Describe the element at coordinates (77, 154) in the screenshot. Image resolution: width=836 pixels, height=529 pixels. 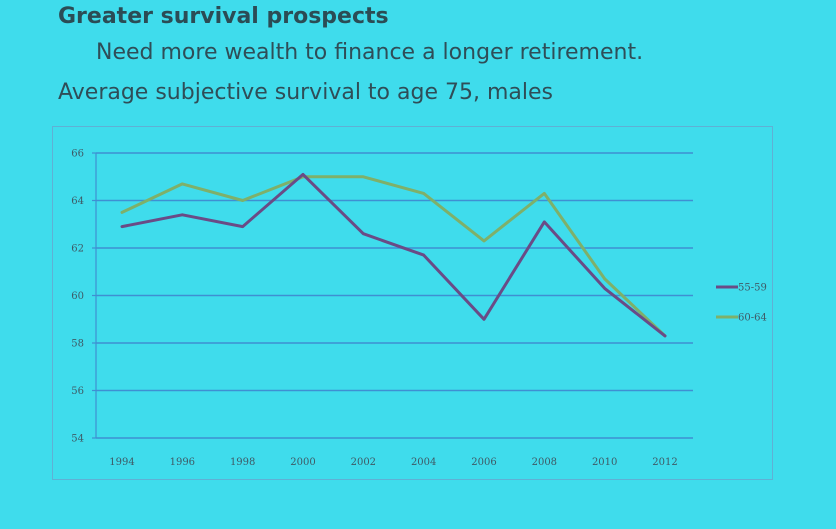
I see `y-tick-label-66: 66` at that location.